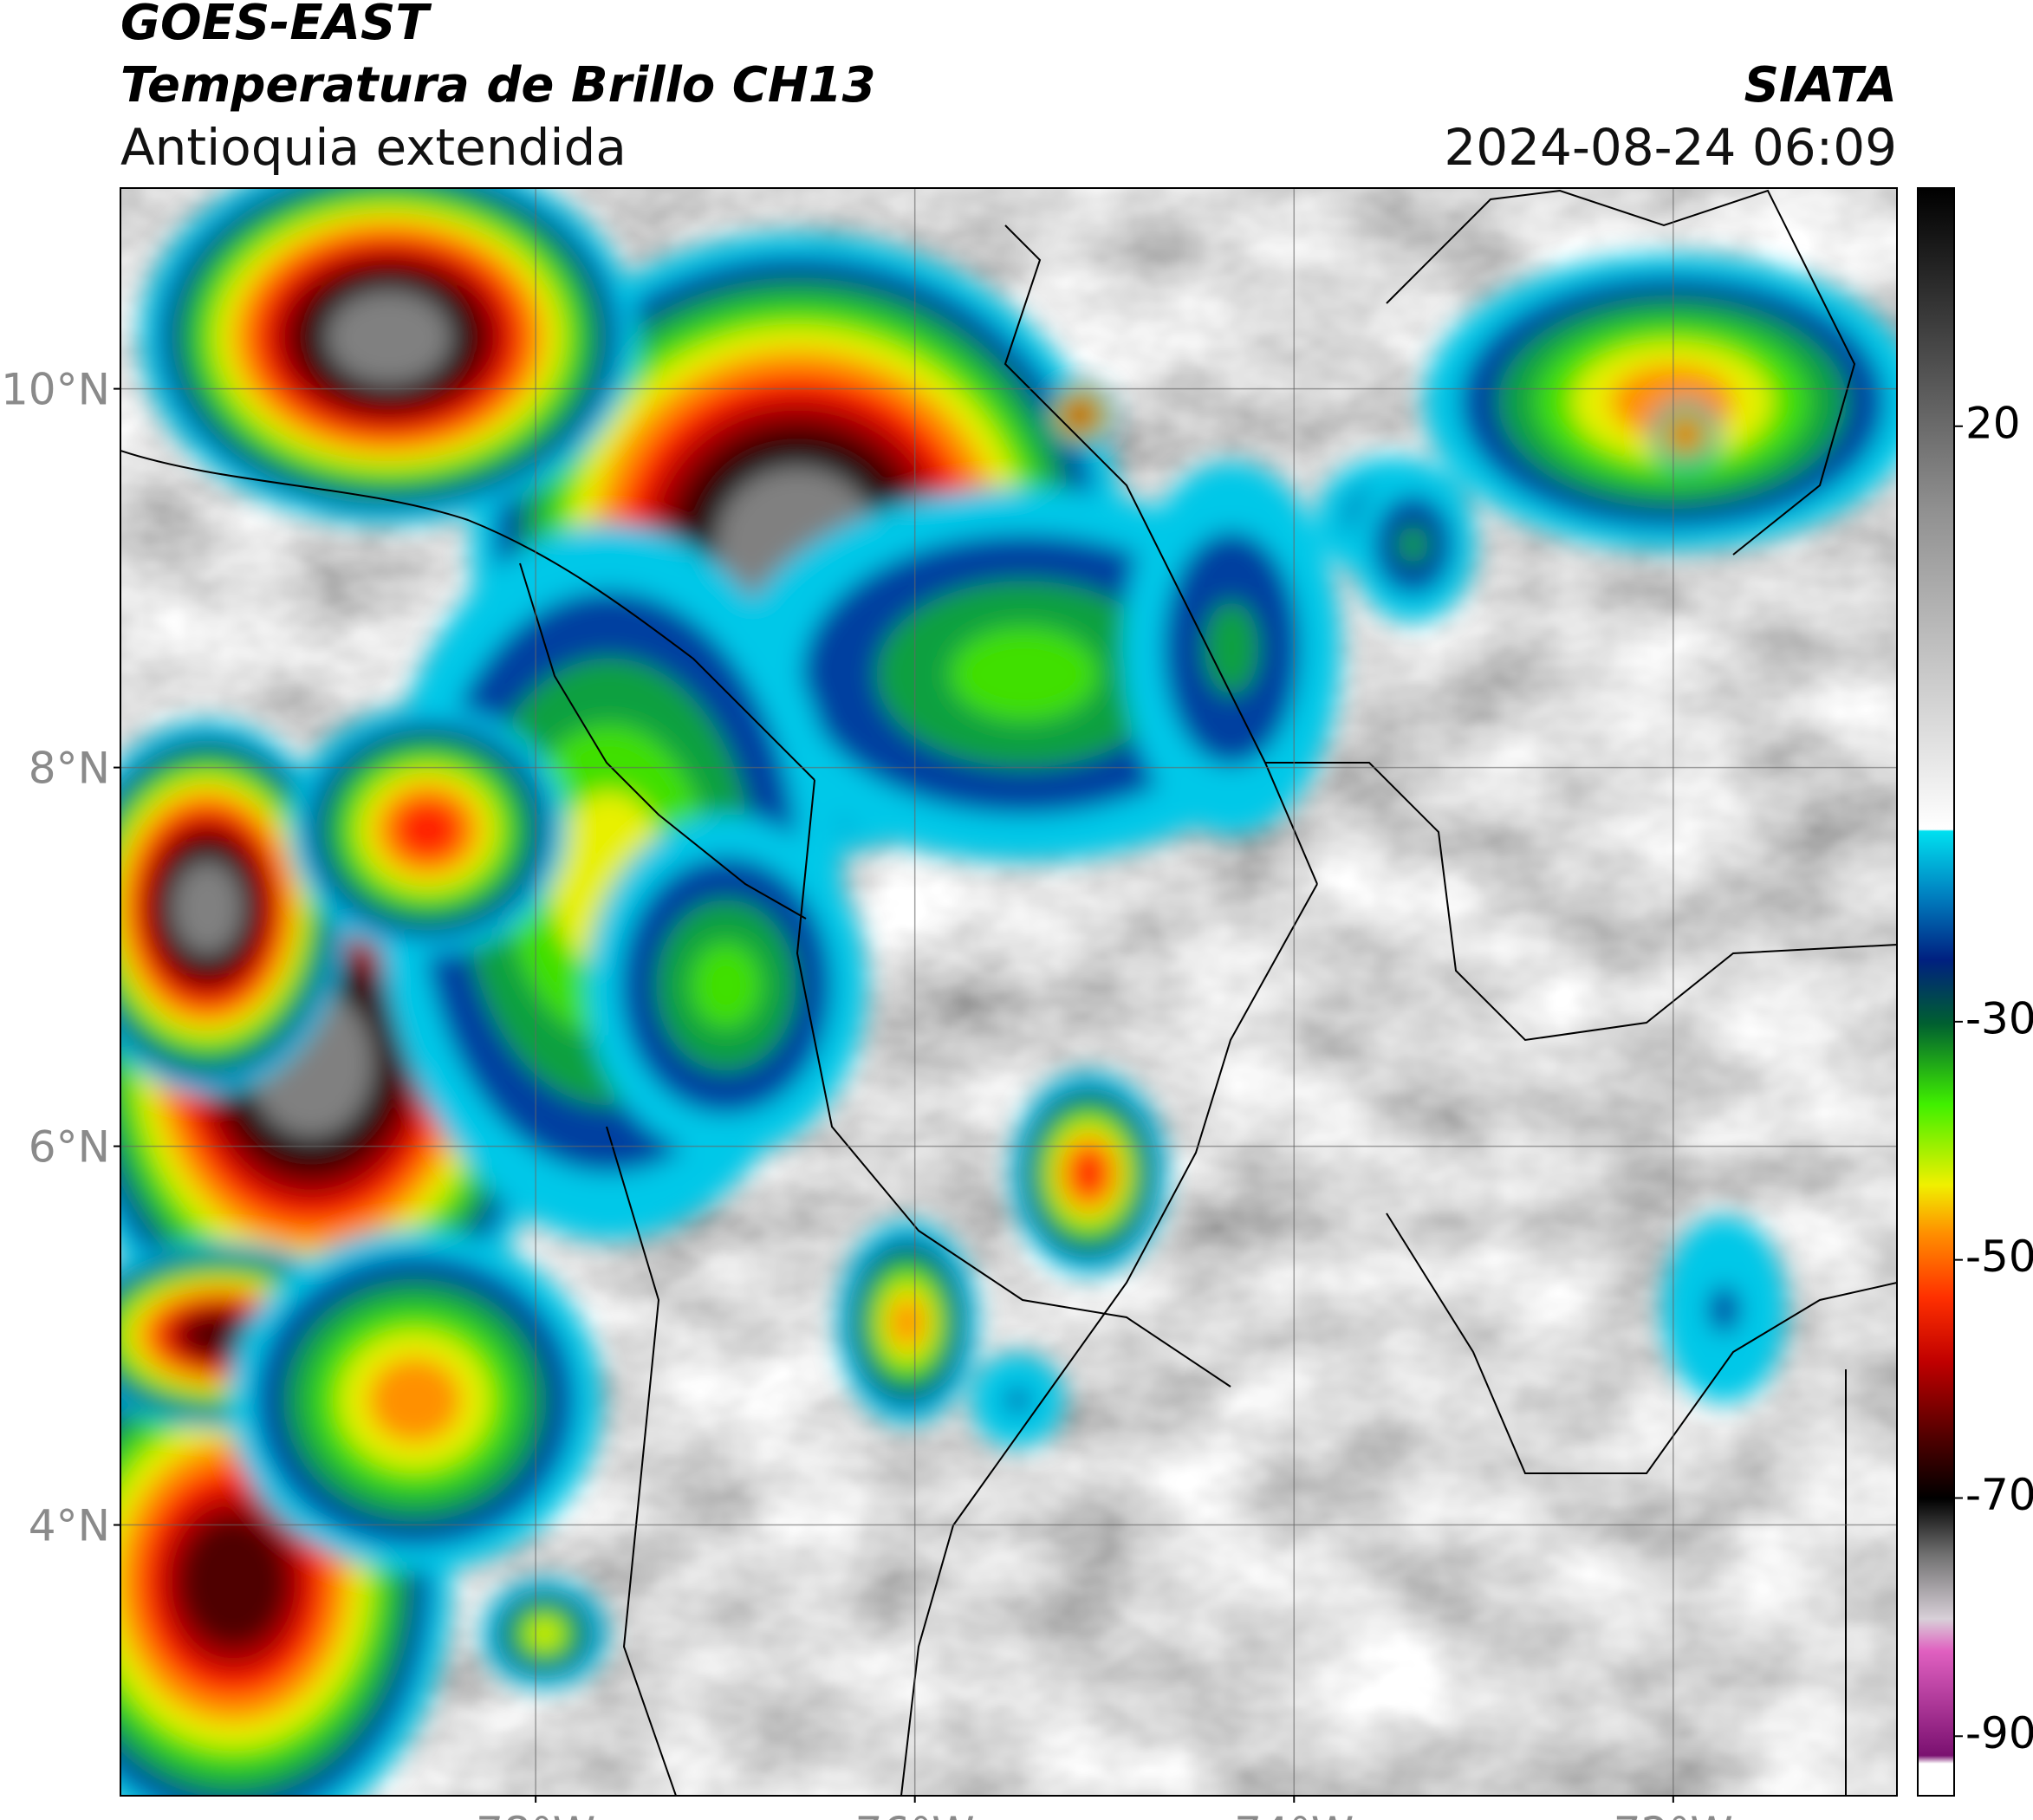 Image resolution: width=2033 pixels, height=1820 pixels. I want to click on agency-label: SIATA, so click(1820, 85).